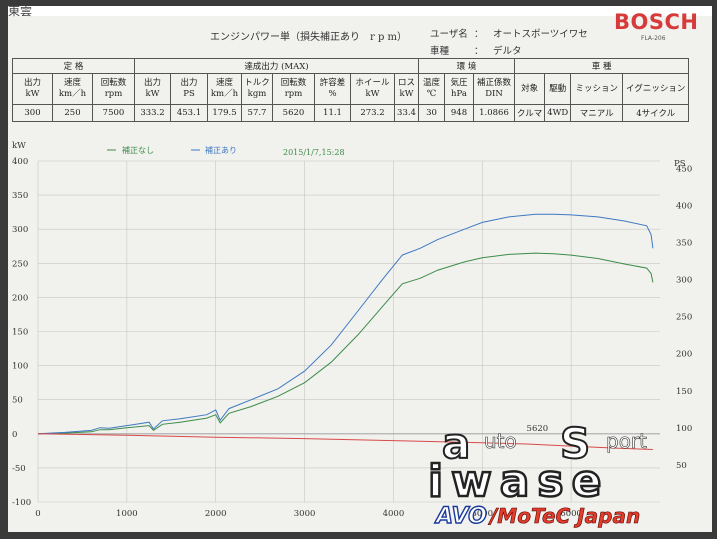 The height and width of the screenshot is (539, 717). Describe the element at coordinates (293, 113) in the screenshot. I see `value-cell: 5620` at that location.